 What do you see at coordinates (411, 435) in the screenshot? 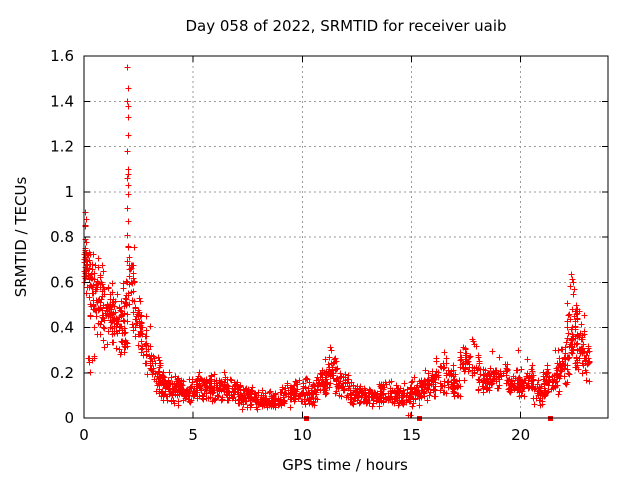
I see `x-tick-label: 15` at bounding box center [411, 435].